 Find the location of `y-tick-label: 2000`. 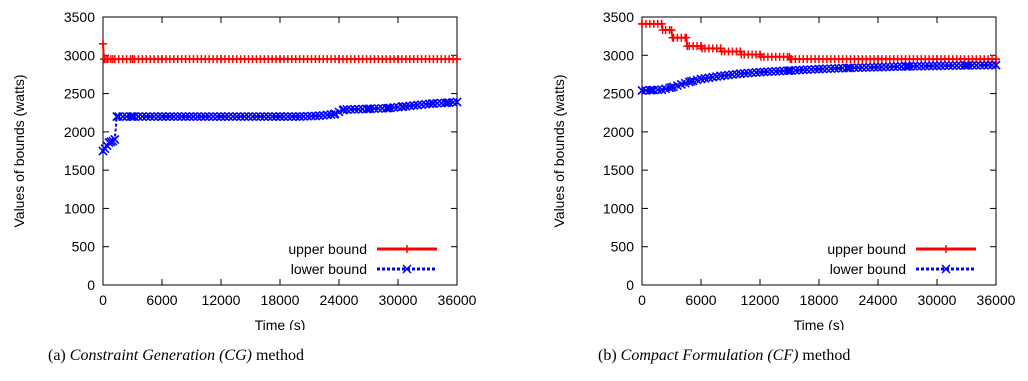

y-tick-label: 2000 is located at coordinates (79, 132).